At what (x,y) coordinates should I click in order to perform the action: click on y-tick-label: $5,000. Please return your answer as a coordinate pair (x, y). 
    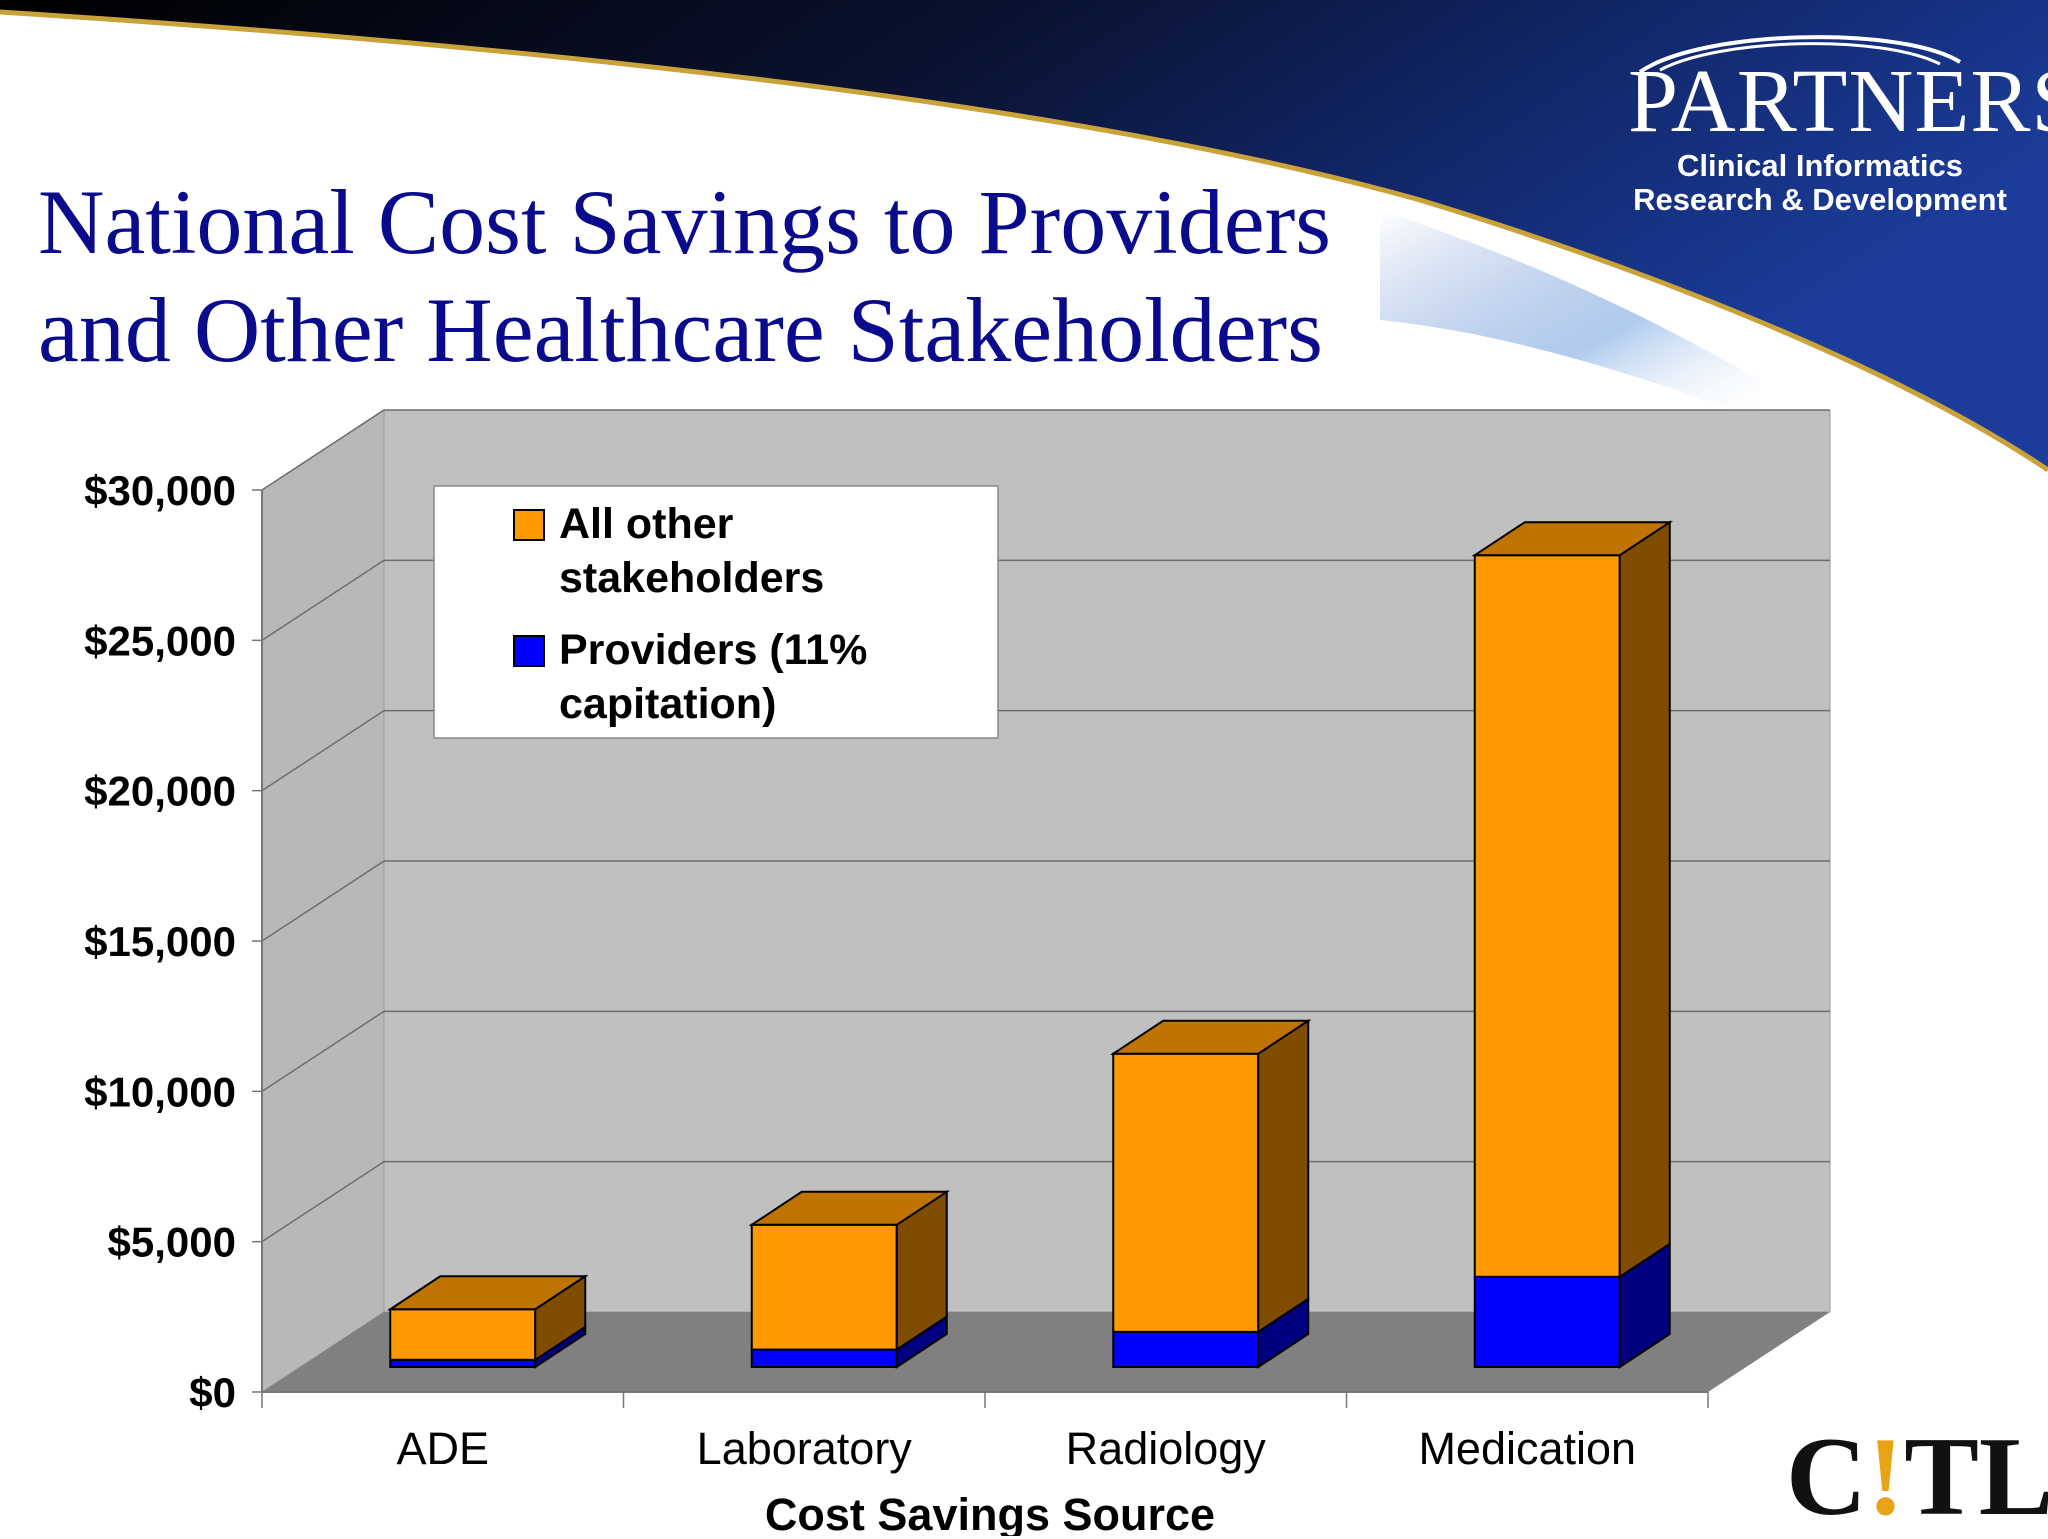
    Looking at the image, I should click on (172, 1242).